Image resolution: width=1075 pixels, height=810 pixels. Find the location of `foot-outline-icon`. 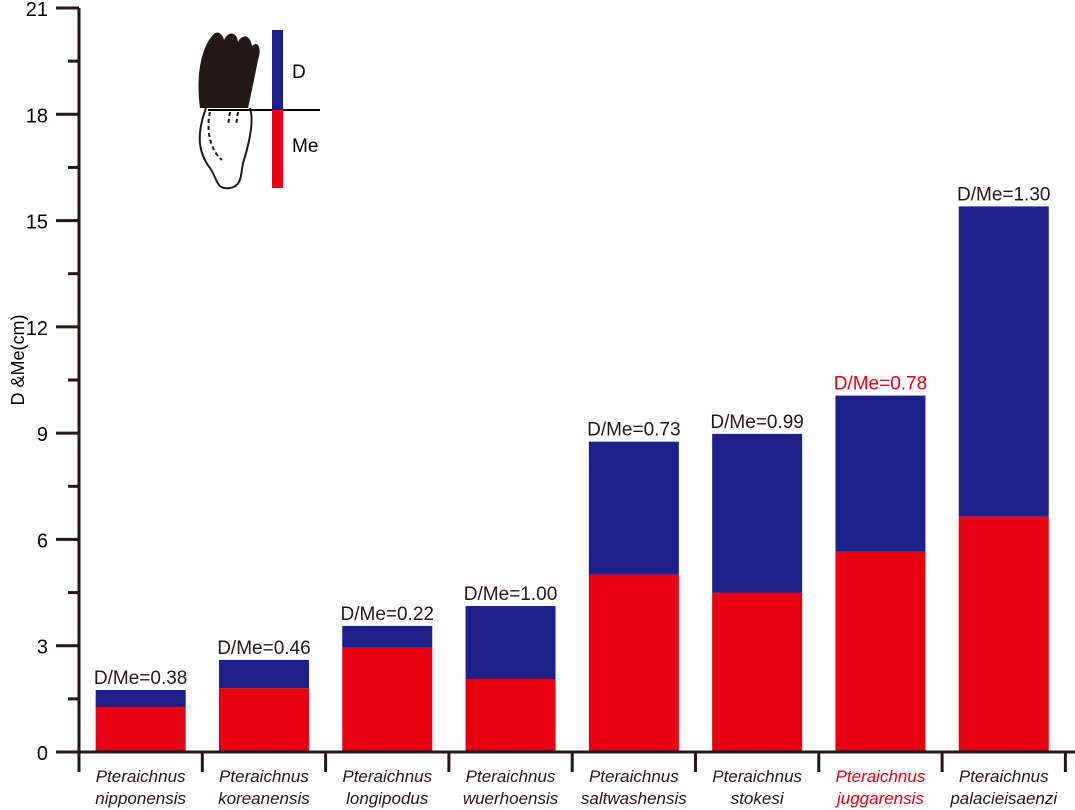

foot-outline-icon is located at coordinates (225, 148).